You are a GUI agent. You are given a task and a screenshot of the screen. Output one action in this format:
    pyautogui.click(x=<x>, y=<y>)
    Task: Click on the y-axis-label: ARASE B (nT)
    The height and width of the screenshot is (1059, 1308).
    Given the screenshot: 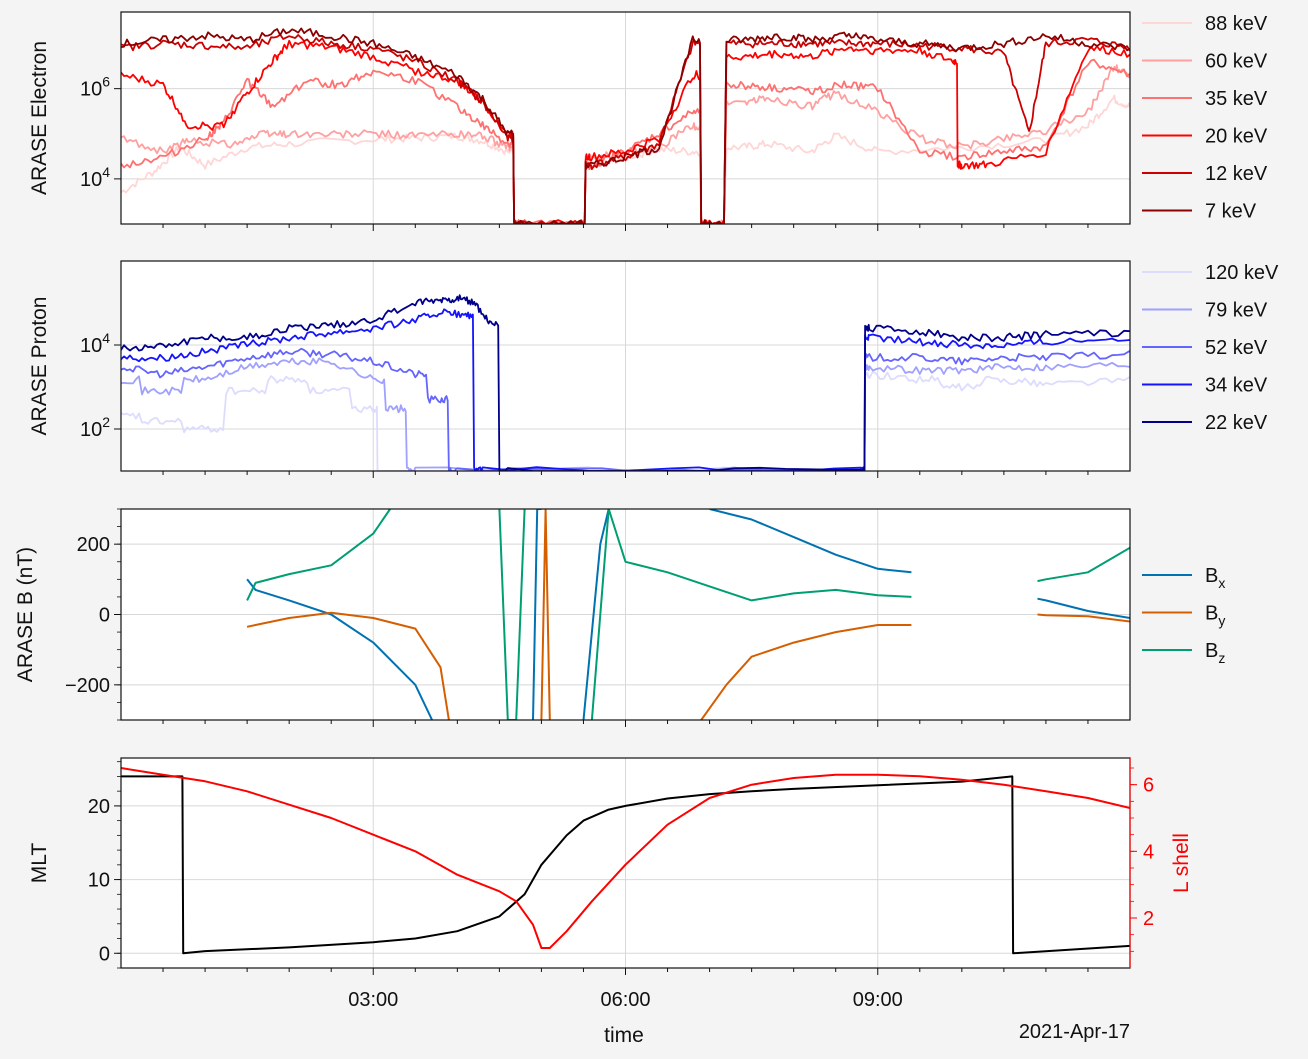 What is the action you would take?
    pyautogui.click(x=25, y=614)
    